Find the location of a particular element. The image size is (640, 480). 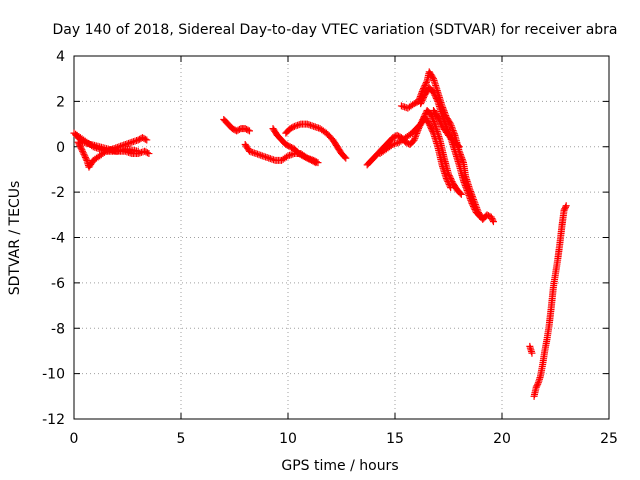

y-tick-label: -4 is located at coordinates (58, 239).